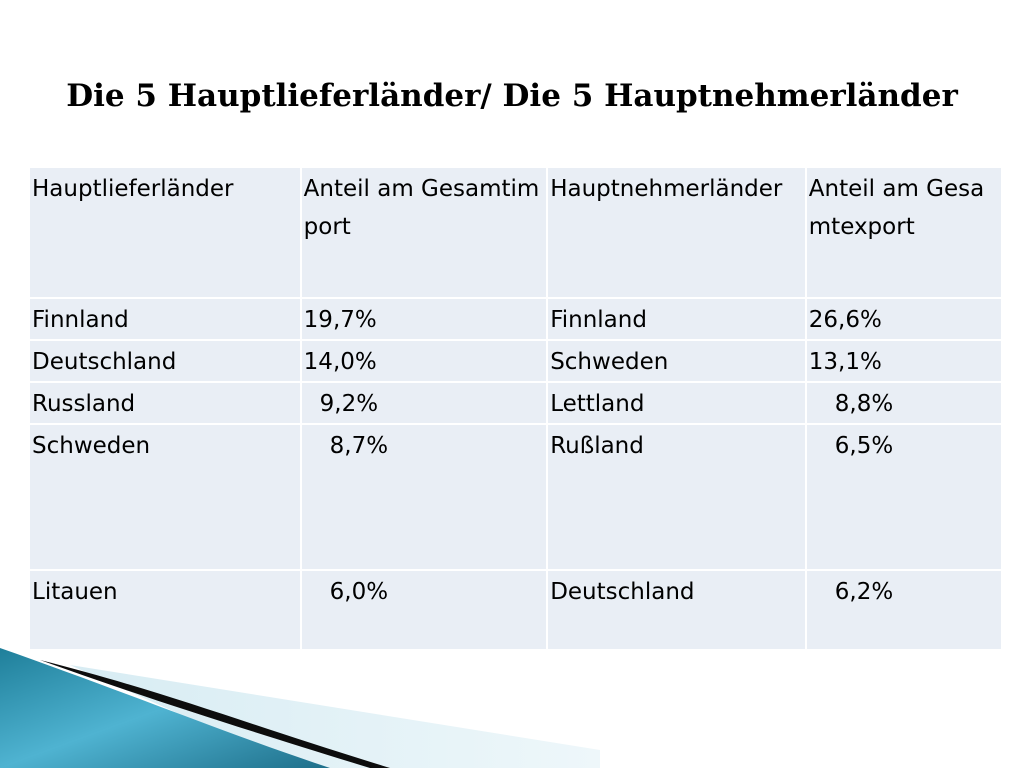 This screenshot has width=1024, height=768. What do you see at coordinates (424, 610) in the screenshot?
I see `import-share-cell: 6,0%` at bounding box center [424, 610].